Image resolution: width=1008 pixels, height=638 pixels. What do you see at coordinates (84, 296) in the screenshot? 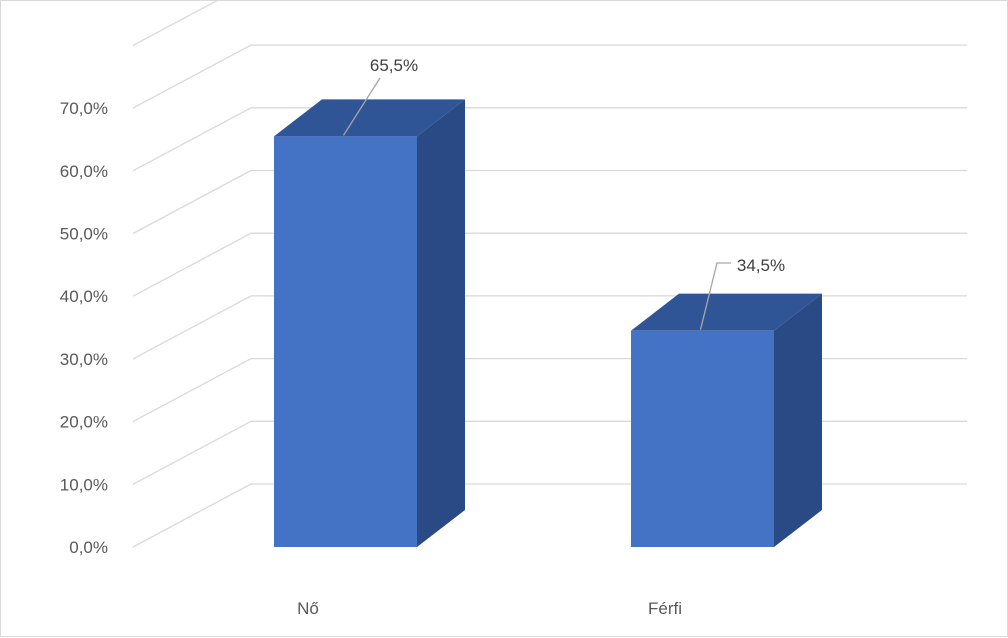
I see `y-tick-label: 40,0%` at bounding box center [84, 296].